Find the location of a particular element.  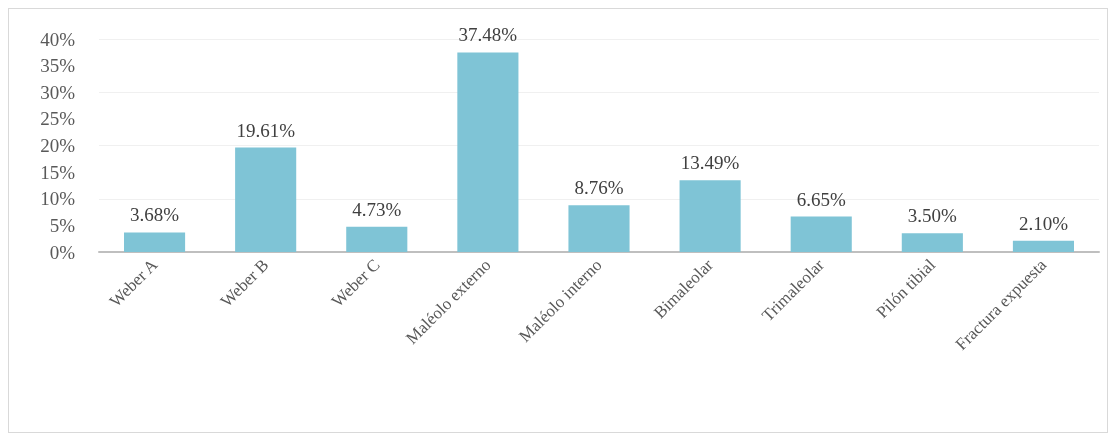

y-tick-label: 0% is located at coordinates (62, 252).